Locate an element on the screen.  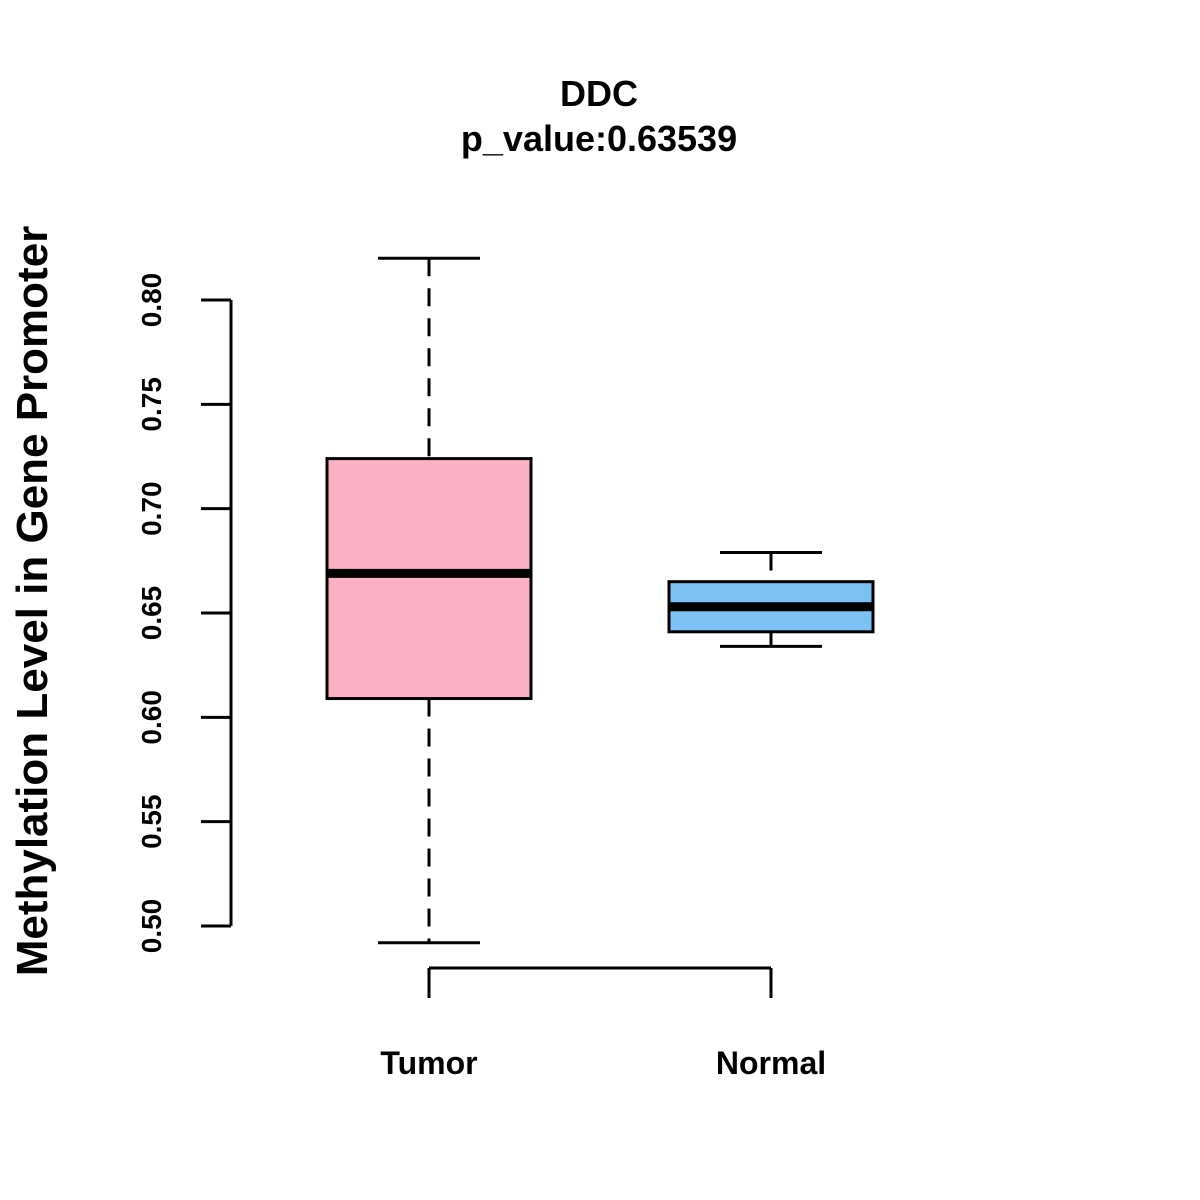
x-tick-label-normal: Normal is located at coordinates (771, 1063).